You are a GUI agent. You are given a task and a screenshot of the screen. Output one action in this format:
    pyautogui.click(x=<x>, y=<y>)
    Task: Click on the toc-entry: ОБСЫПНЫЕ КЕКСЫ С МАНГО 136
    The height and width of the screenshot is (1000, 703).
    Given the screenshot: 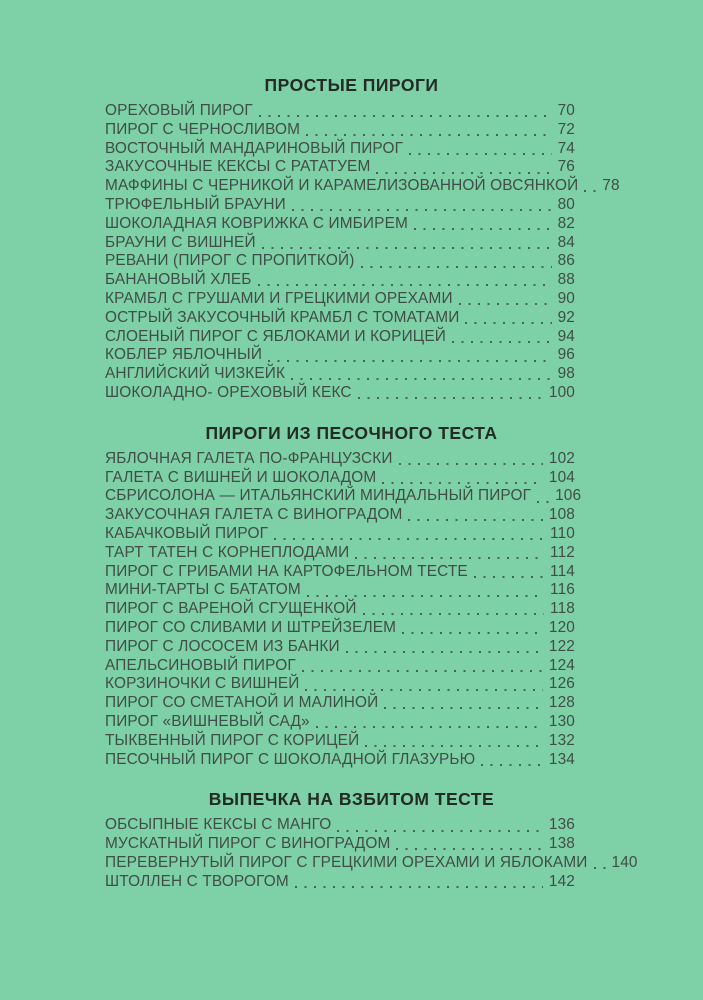 What is the action you would take?
    pyautogui.click(x=340, y=825)
    